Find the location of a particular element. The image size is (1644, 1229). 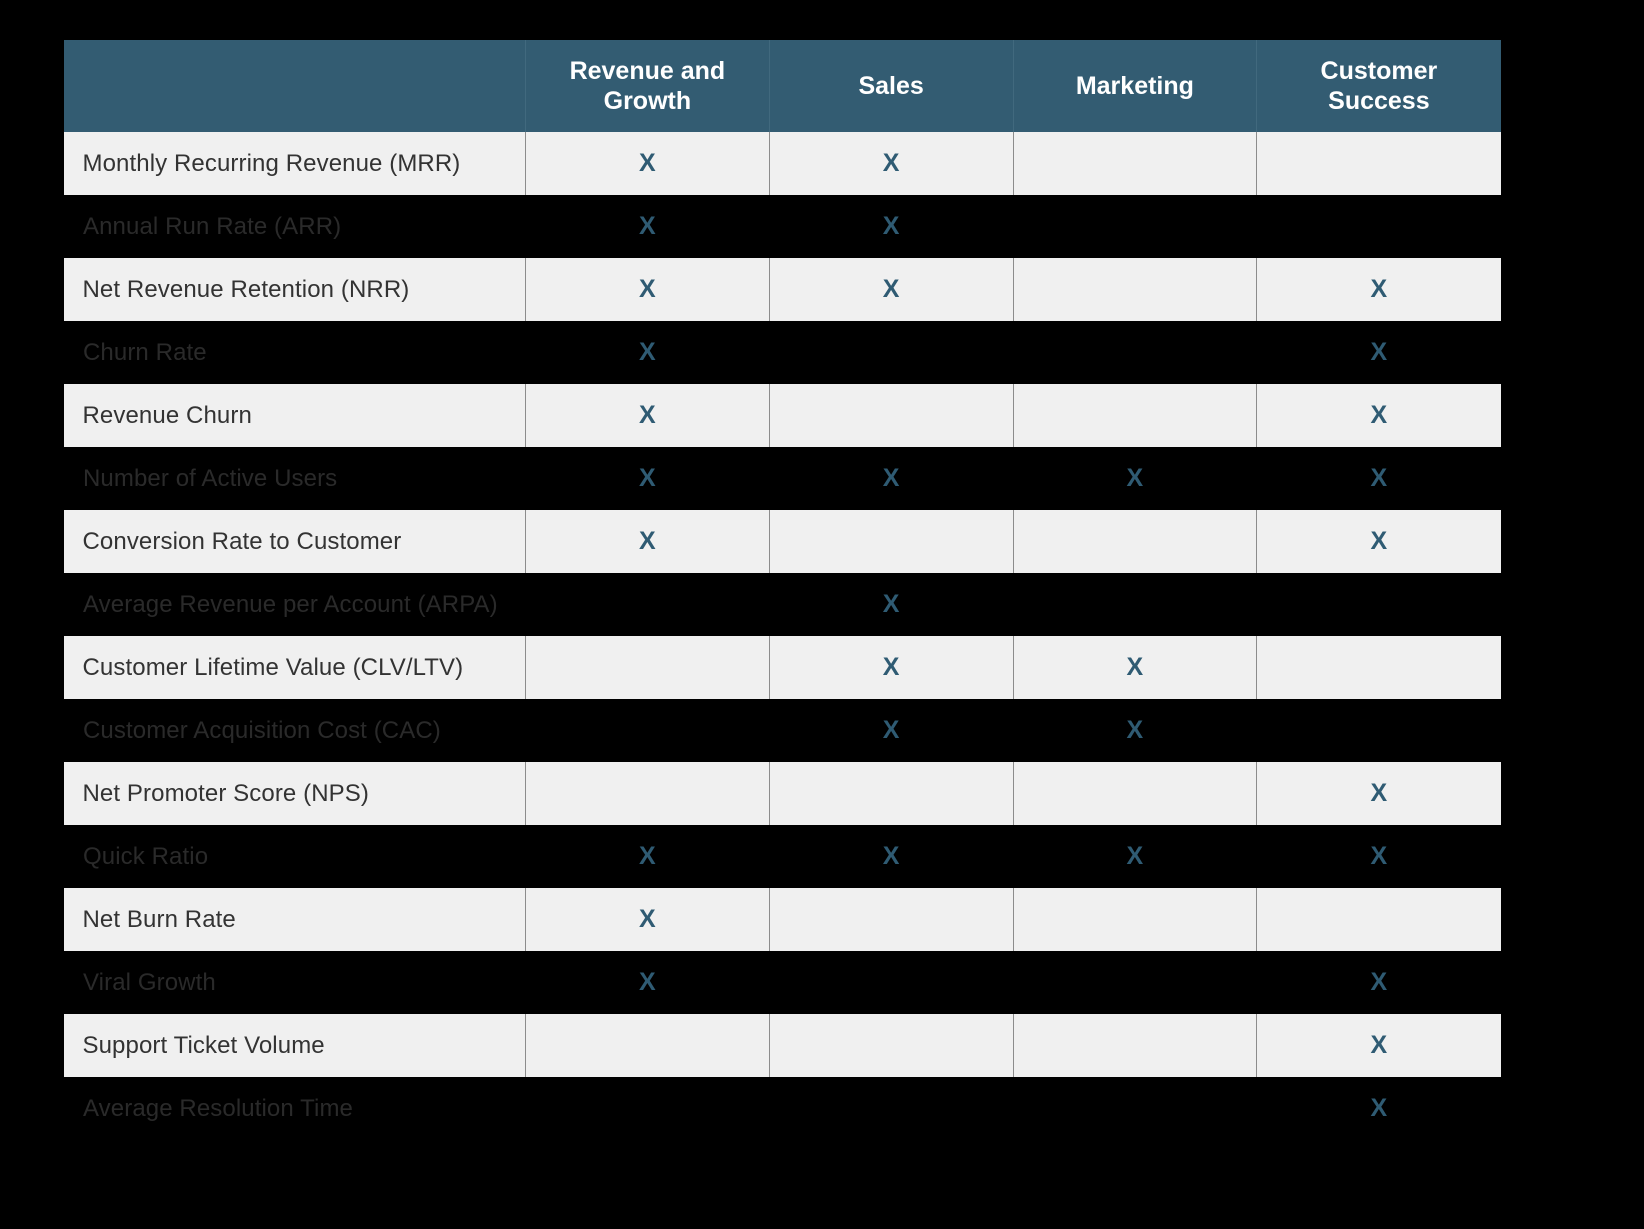

metric-label: Net Burn Rate is located at coordinates (294, 919).